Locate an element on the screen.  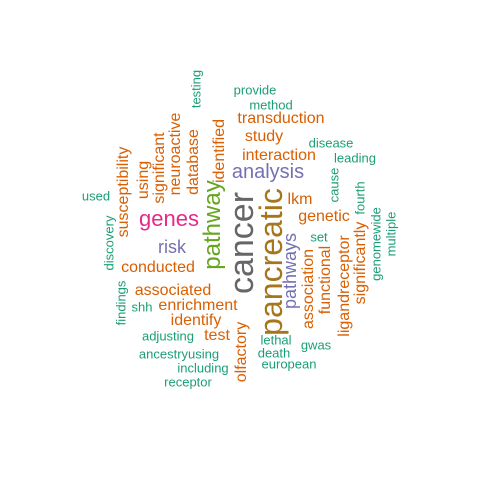
word-risk: risk is located at coordinates (172, 247).